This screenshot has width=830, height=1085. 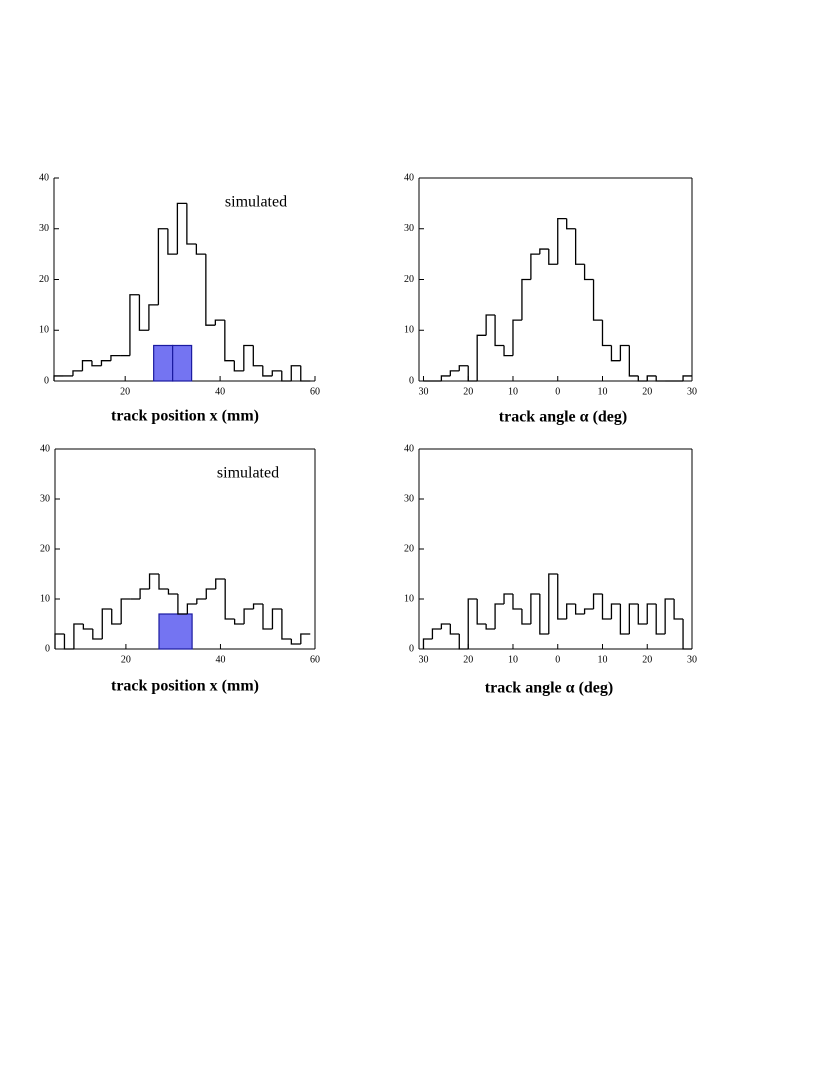 I want to click on x-tick-label: 0, so click(x=557, y=659).